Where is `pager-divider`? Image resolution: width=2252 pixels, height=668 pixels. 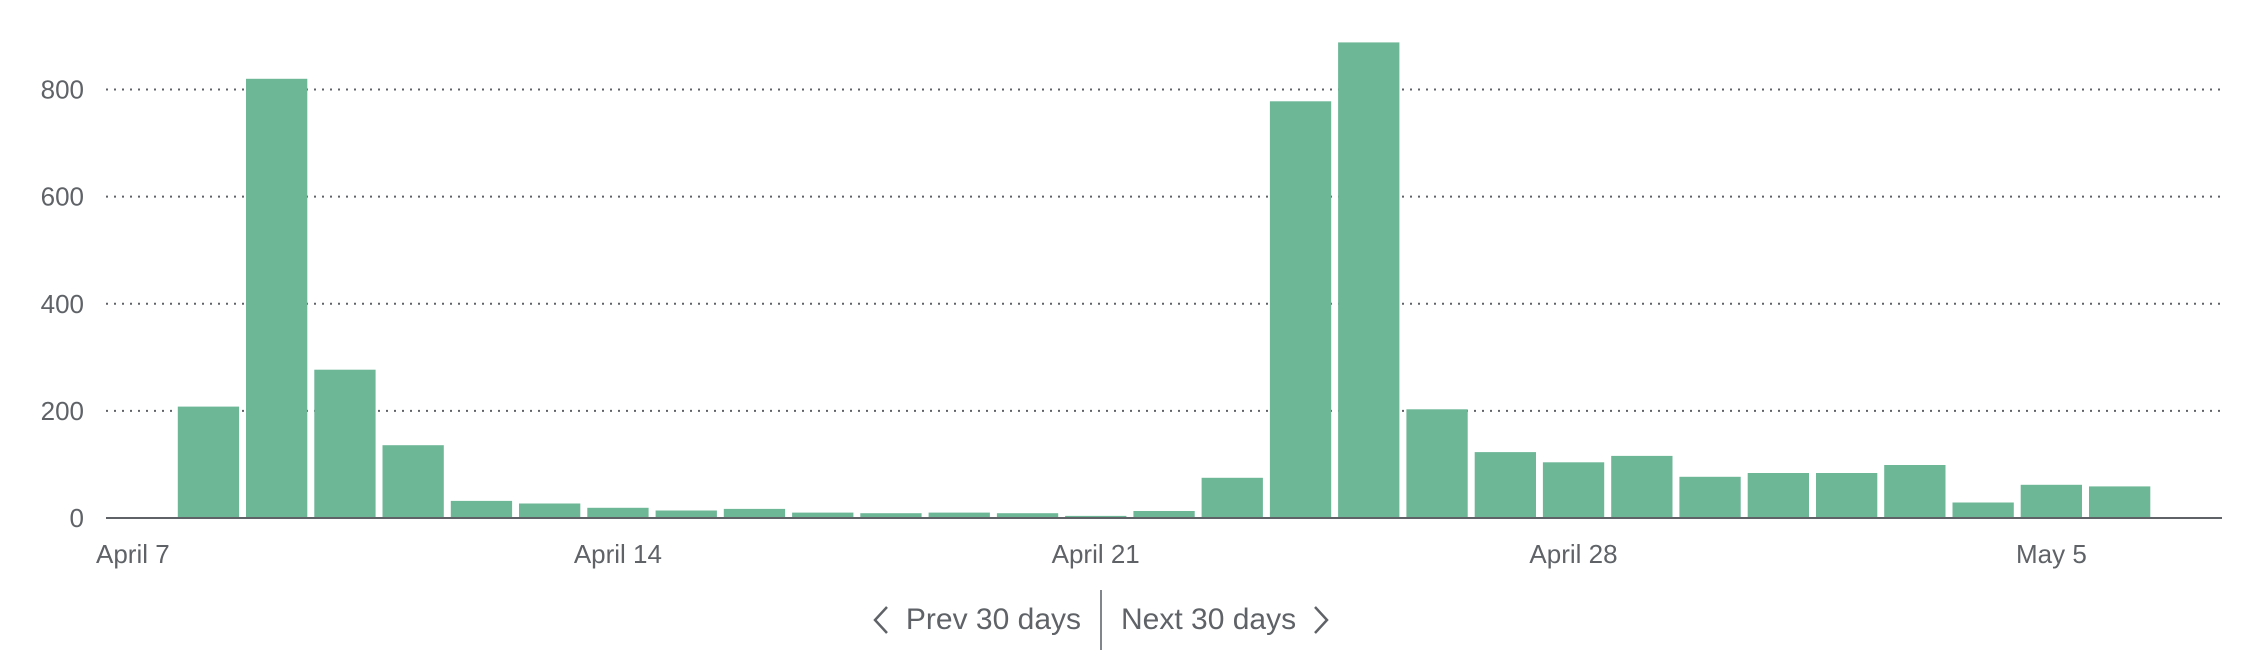
pager-divider is located at coordinates (1101, 620).